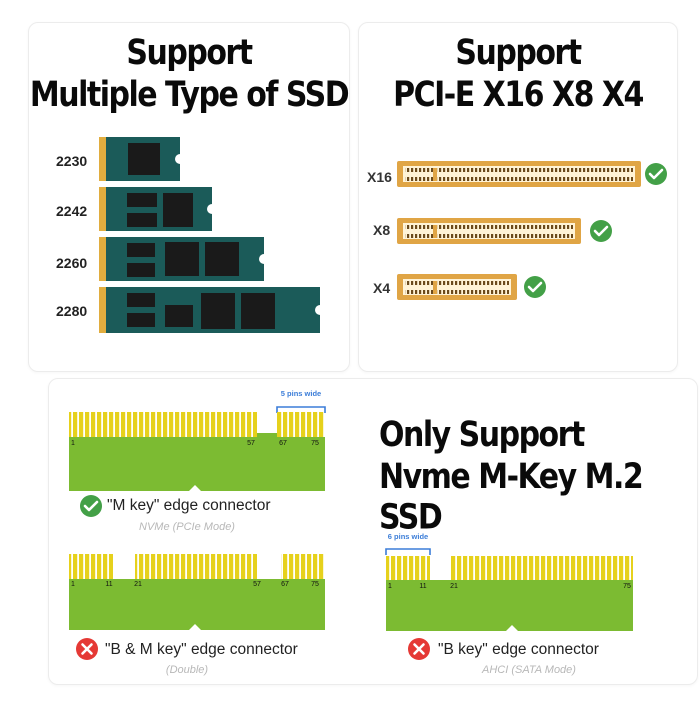 The height and width of the screenshot is (702, 700). What do you see at coordinates (382, 230) in the screenshot?
I see `pcie-slot-label-x8: X8` at bounding box center [382, 230].